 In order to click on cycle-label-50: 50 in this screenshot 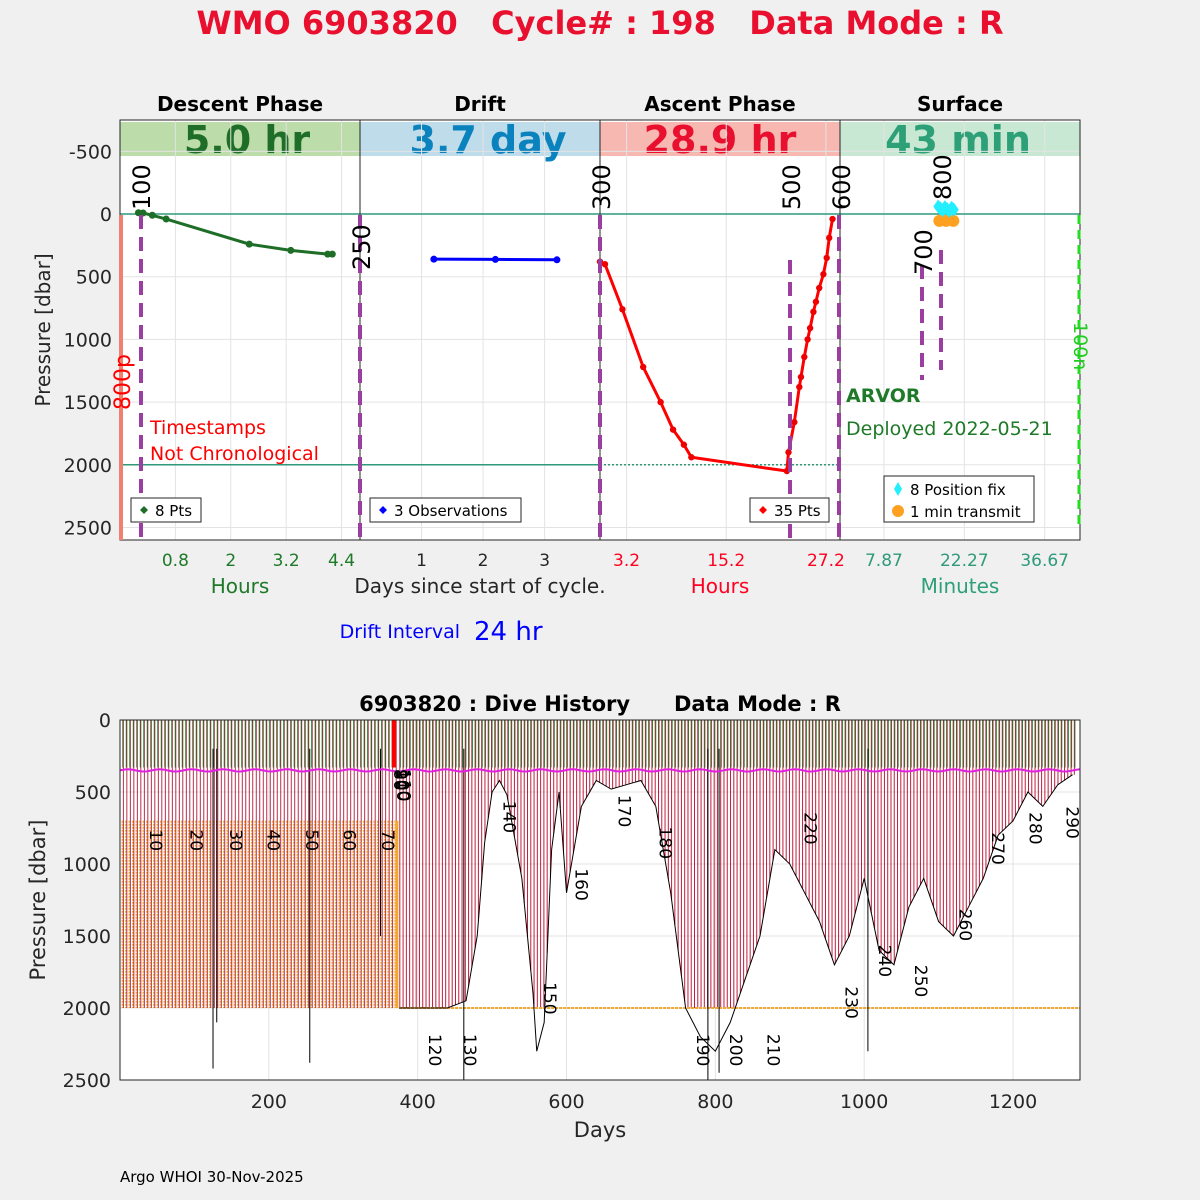, I will do `click(311, 840)`.